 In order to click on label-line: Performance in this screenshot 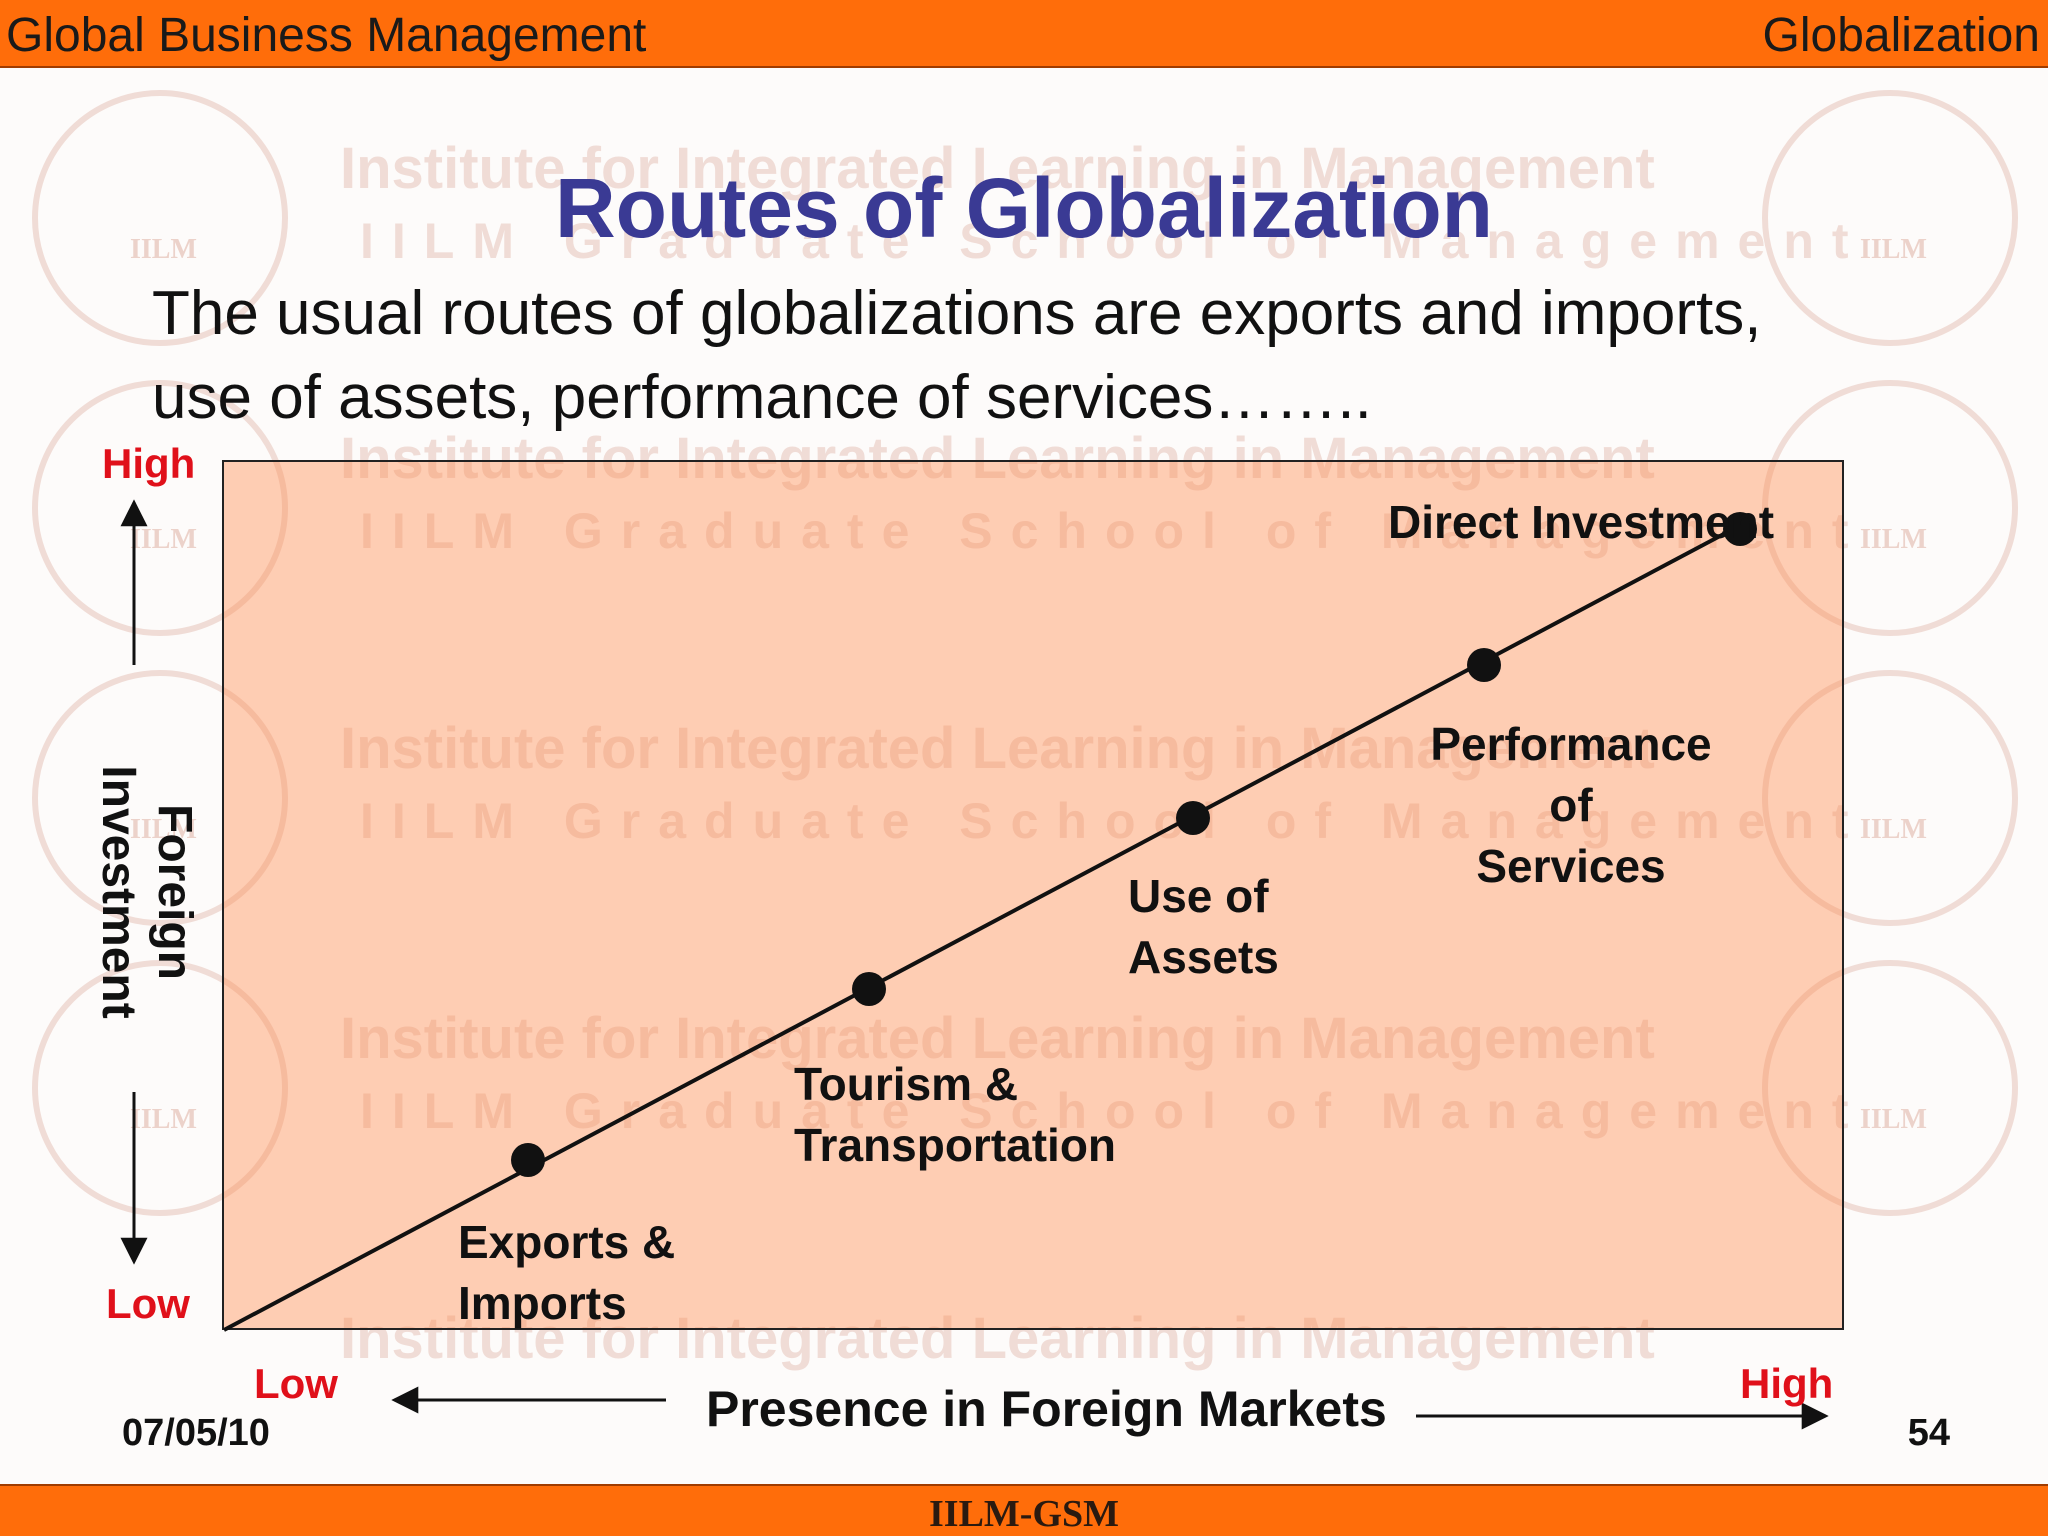, I will do `click(1571, 744)`.